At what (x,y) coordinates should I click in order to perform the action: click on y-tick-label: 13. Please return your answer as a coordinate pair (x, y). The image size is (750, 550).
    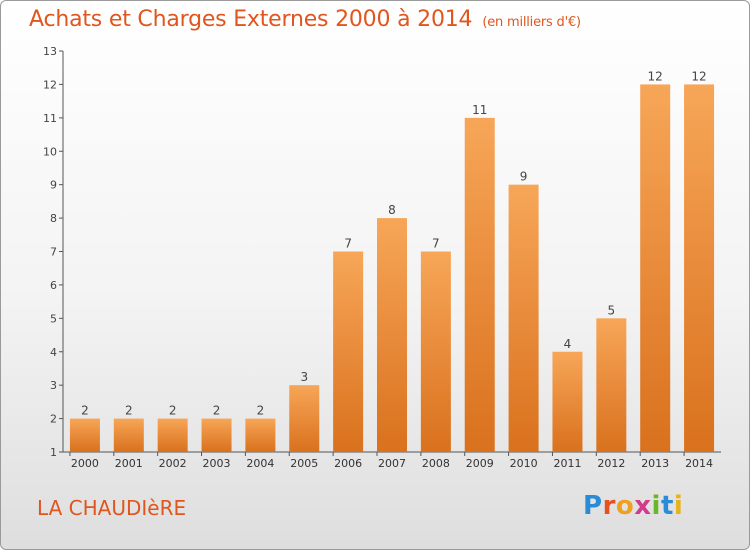
    Looking at the image, I should click on (50, 51).